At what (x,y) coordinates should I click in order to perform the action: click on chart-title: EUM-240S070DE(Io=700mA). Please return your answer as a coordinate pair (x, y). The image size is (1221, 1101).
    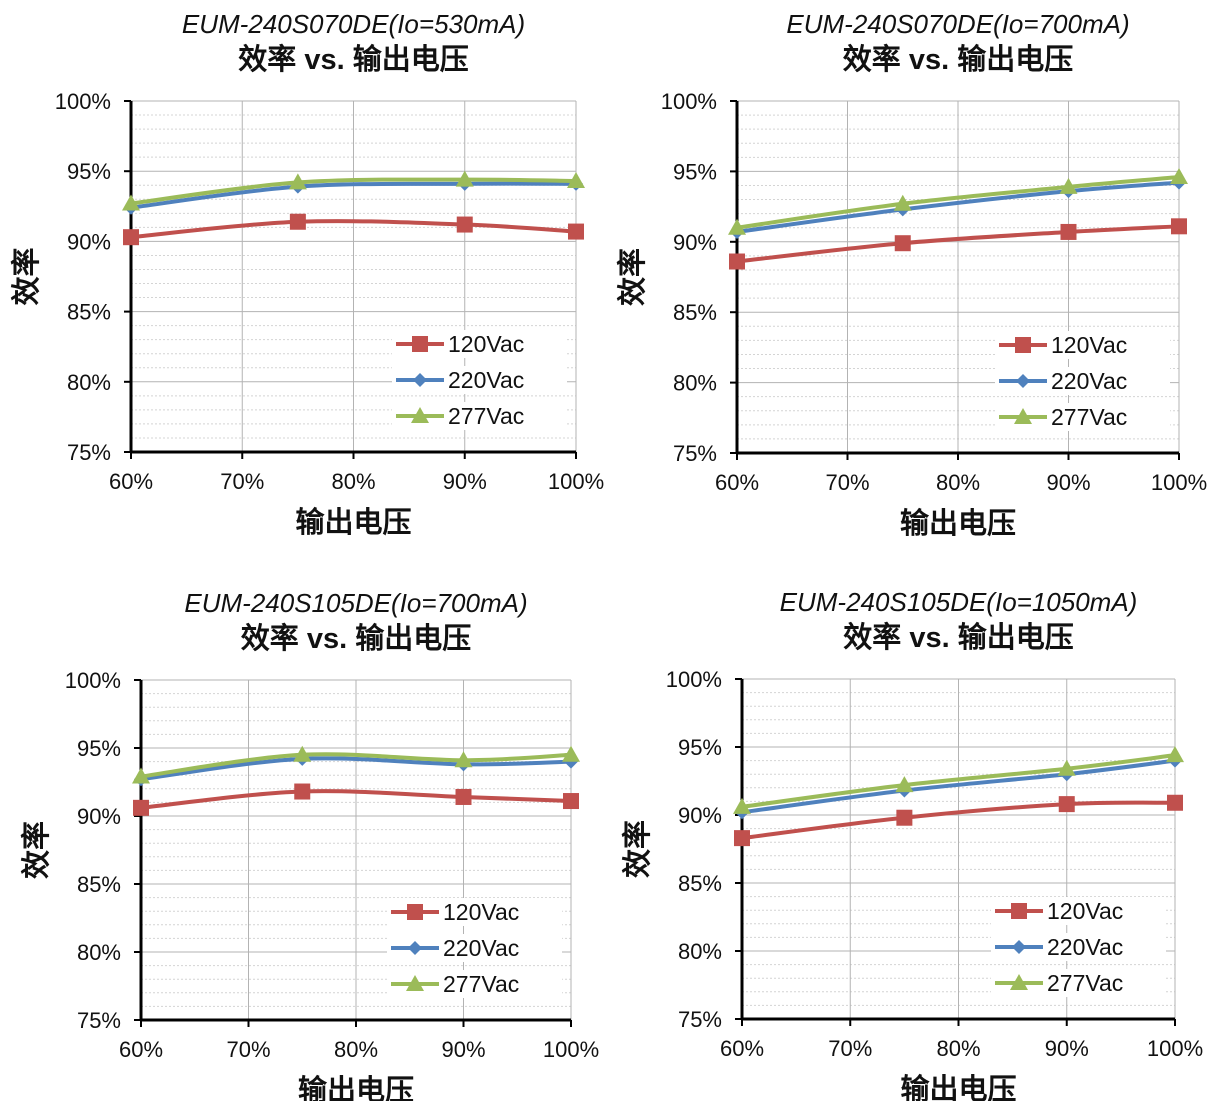
    Looking at the image, I should click on (957, 24).